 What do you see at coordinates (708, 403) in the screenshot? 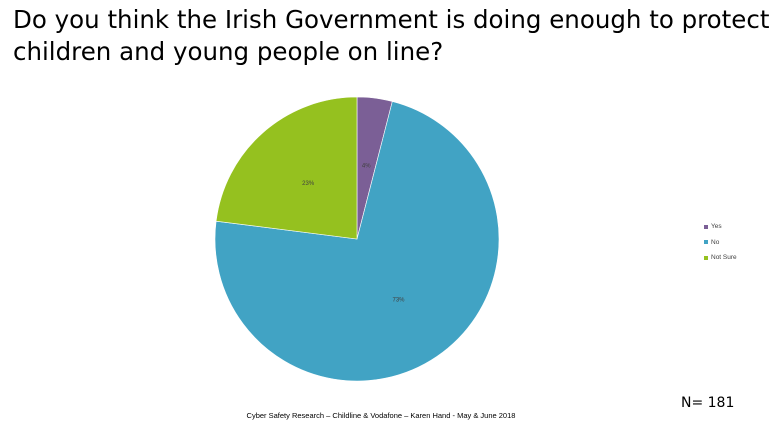
I see `sample-size-label: N= 181` at bounding box center [708, 403].